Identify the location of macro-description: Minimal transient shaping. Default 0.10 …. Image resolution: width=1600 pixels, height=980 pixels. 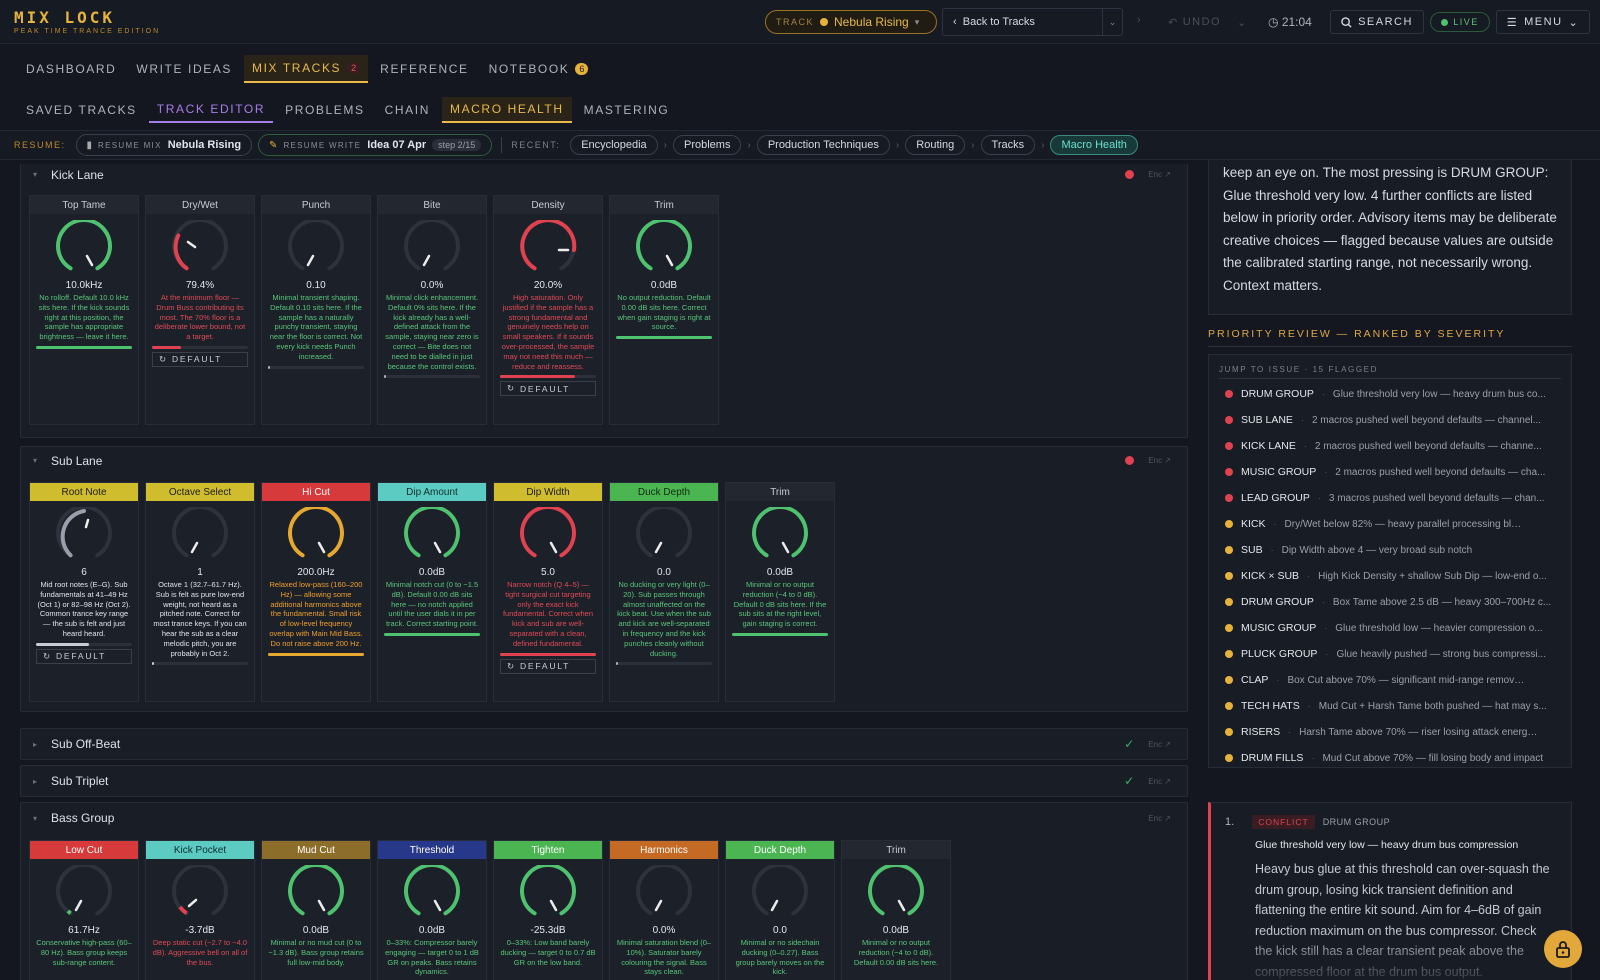
(316, 327).